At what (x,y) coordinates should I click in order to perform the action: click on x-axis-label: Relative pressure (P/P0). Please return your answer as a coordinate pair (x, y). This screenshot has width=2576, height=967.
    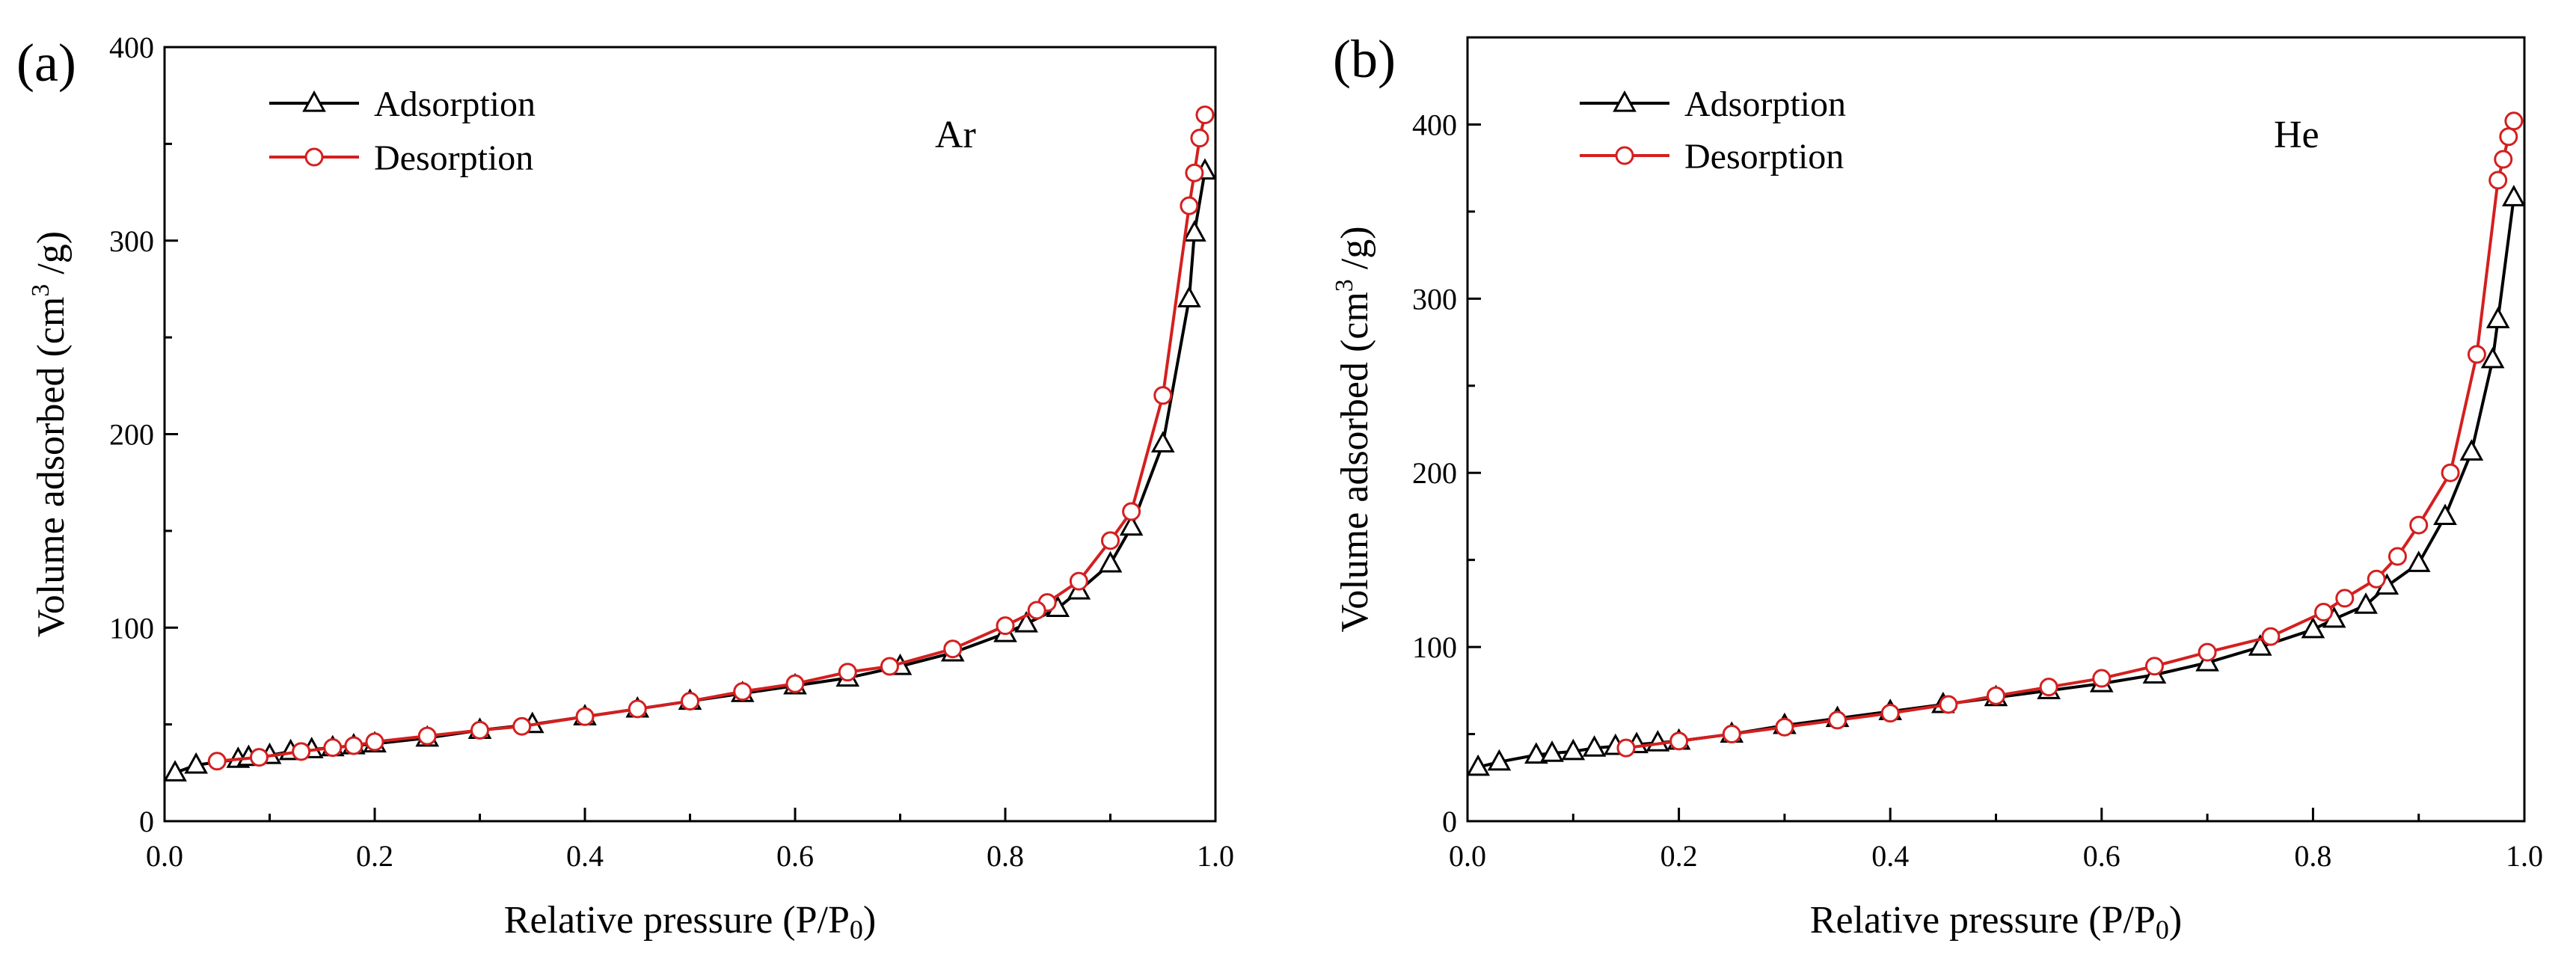
    Looking at the image, I should click on (690, 922).